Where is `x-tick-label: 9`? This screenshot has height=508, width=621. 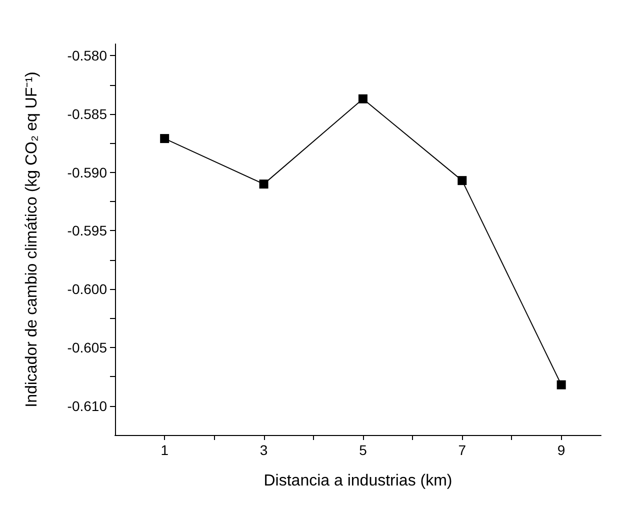
x-tick-label: 9 is located at coordinates (561, 450).